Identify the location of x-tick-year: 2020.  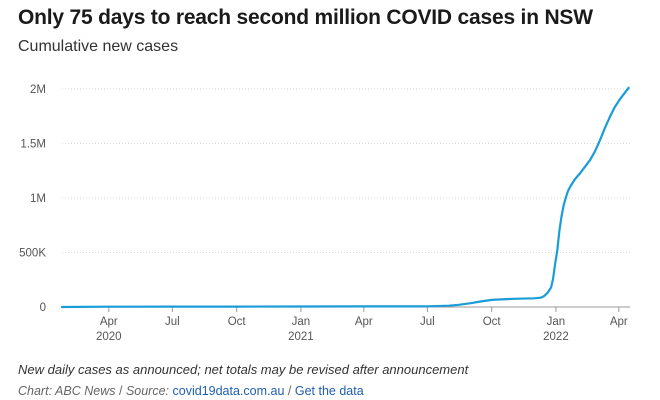
(109, 337).